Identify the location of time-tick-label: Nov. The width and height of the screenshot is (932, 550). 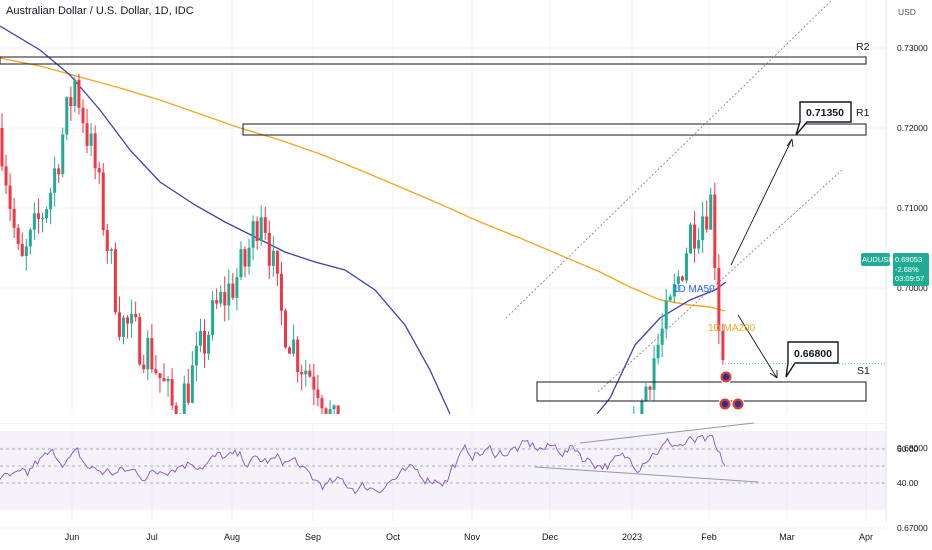
(472, 537).